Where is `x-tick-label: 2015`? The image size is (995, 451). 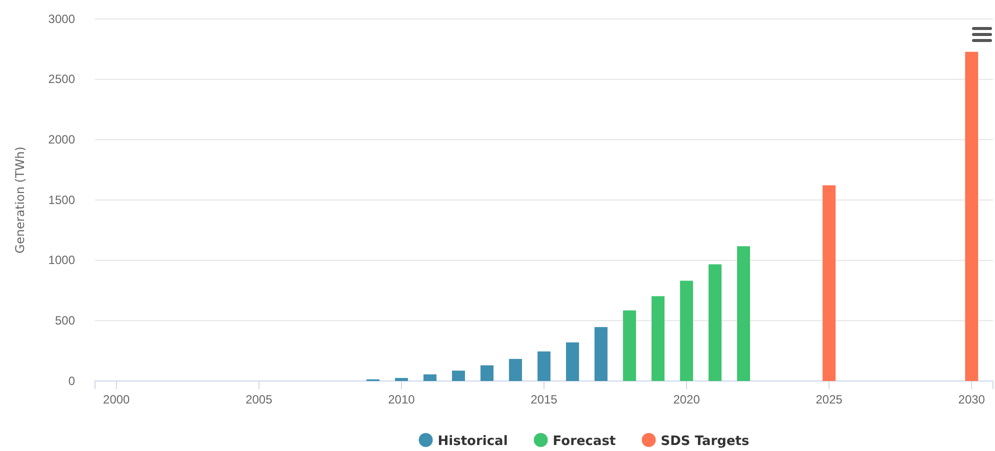 x-tick-label: 2015 is located at coordinates (544, 399).